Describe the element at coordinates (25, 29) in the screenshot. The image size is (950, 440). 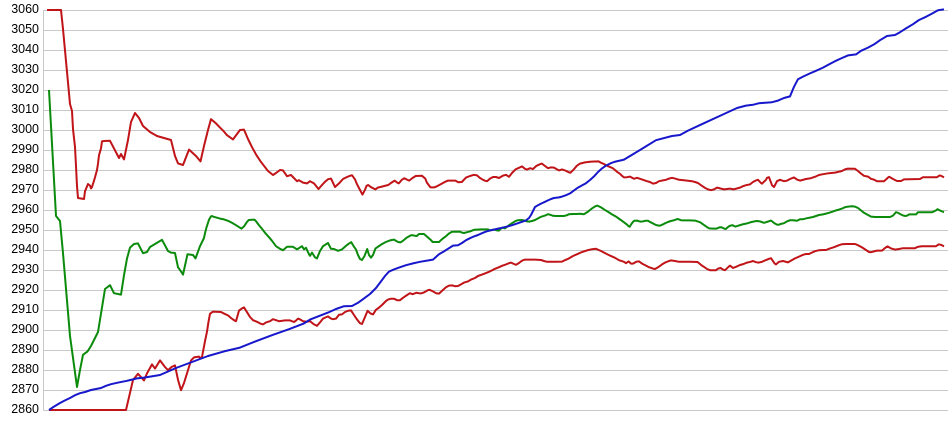
I see `svg-text: 3050` at that location.